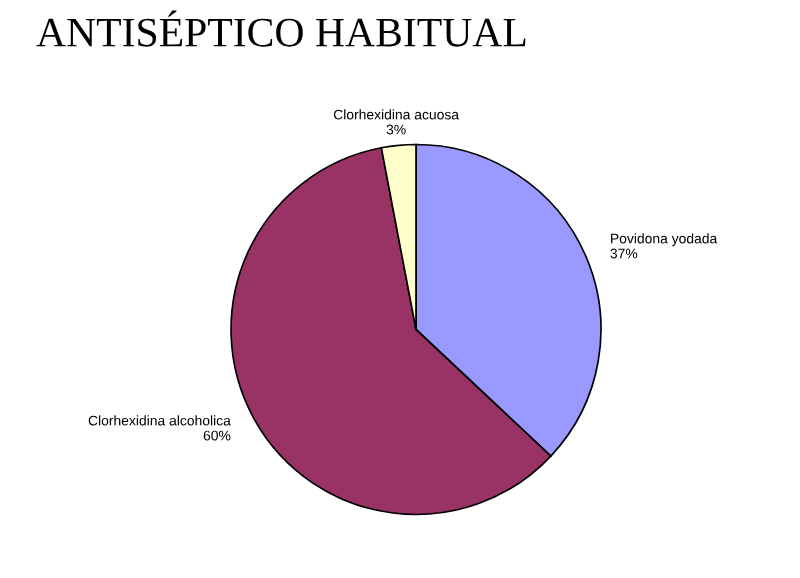  What do you see at coordinates (281, 28) in the screenshot?
I see `chart-title: ANTISÉPTICO HABITUAL` at bounding box center [281, 28].